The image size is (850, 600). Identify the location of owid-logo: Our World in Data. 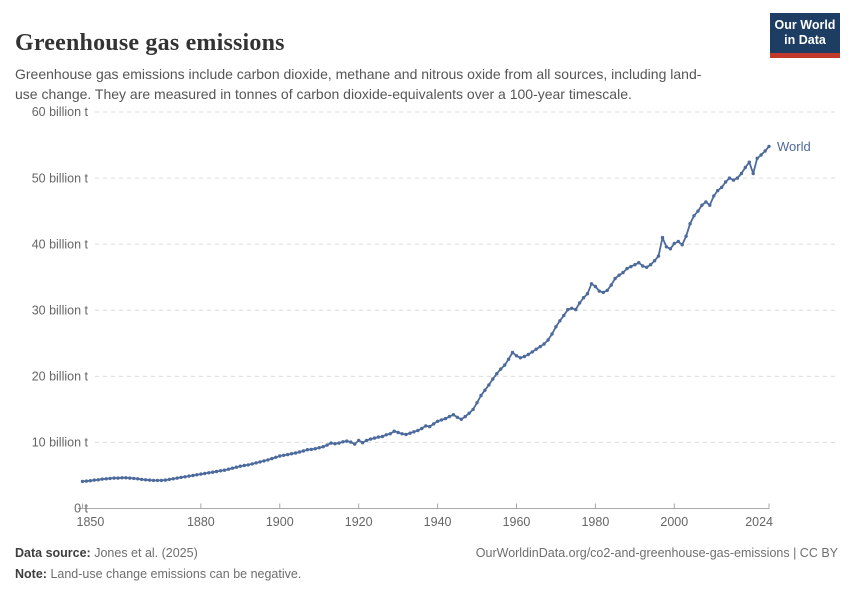
(805, 35).